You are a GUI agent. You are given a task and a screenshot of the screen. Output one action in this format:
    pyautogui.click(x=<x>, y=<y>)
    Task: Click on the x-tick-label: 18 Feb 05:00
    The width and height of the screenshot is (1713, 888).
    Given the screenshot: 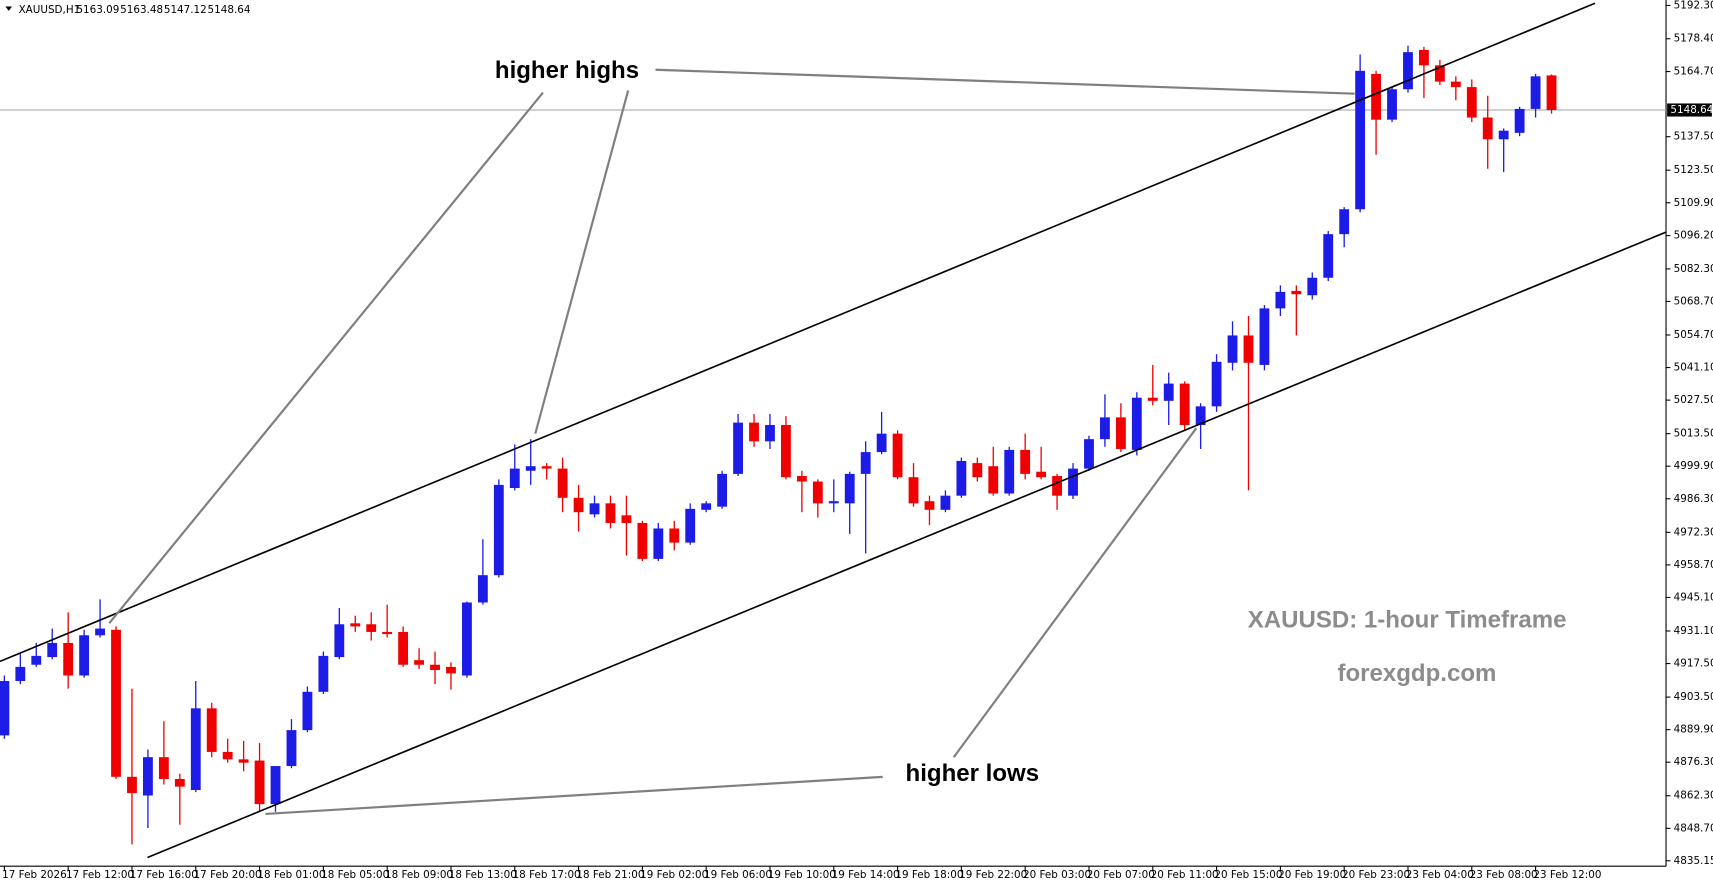 What is the action you would take?
    pyautogui.click(x=355, y=875)
    